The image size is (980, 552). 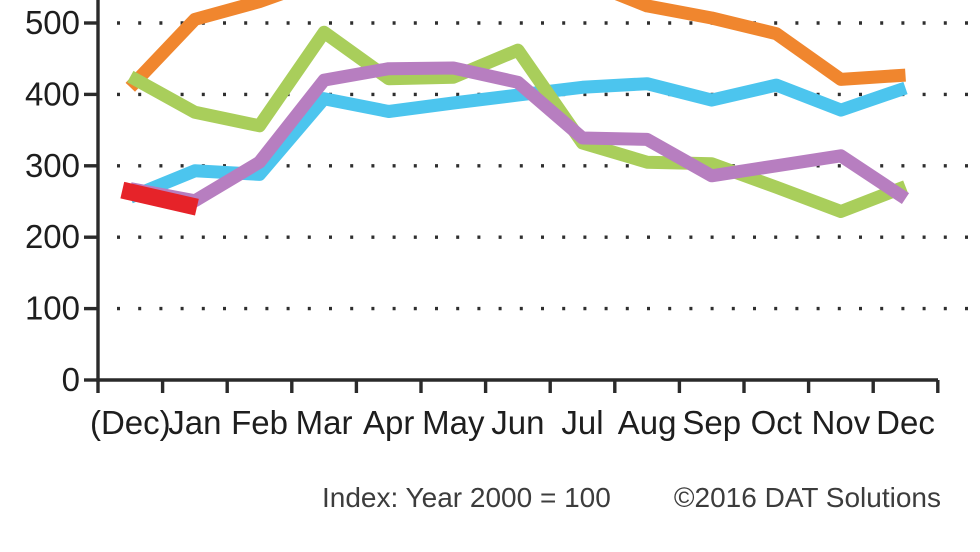 What do you see at coordinates (130, 422) in the screenshot?
I see `x-label-dec-0: (Dec)` at bounding box center [130, 422].